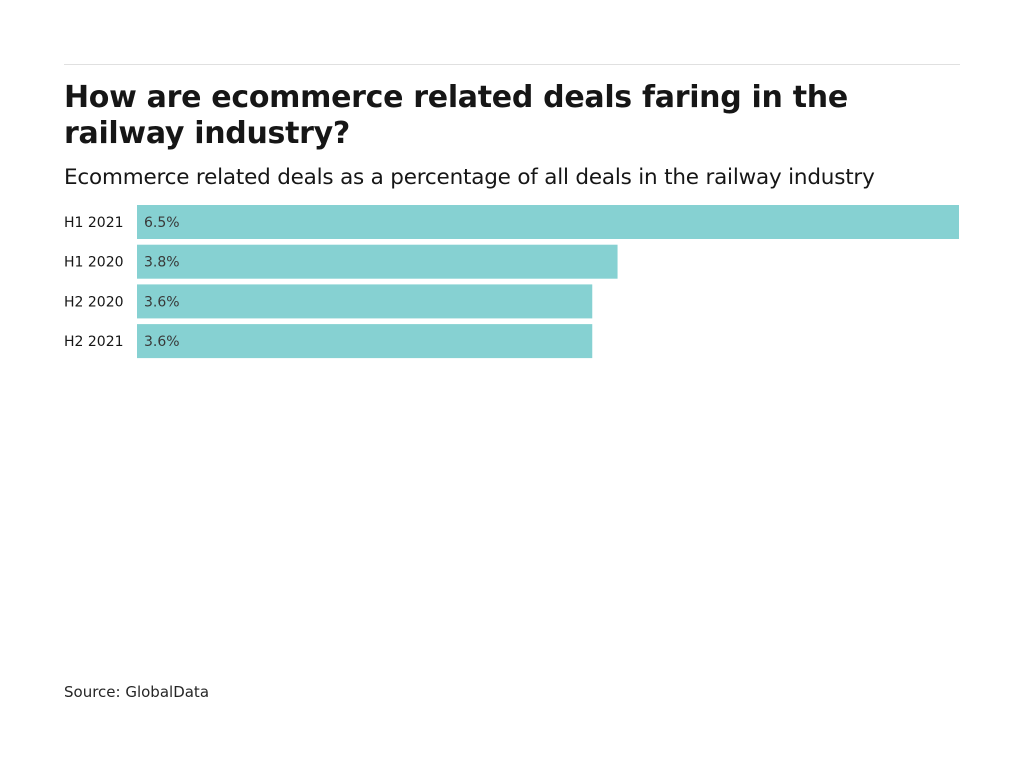  I want to click on bar-row: H1 2020 3.8%, so click(341, 261).